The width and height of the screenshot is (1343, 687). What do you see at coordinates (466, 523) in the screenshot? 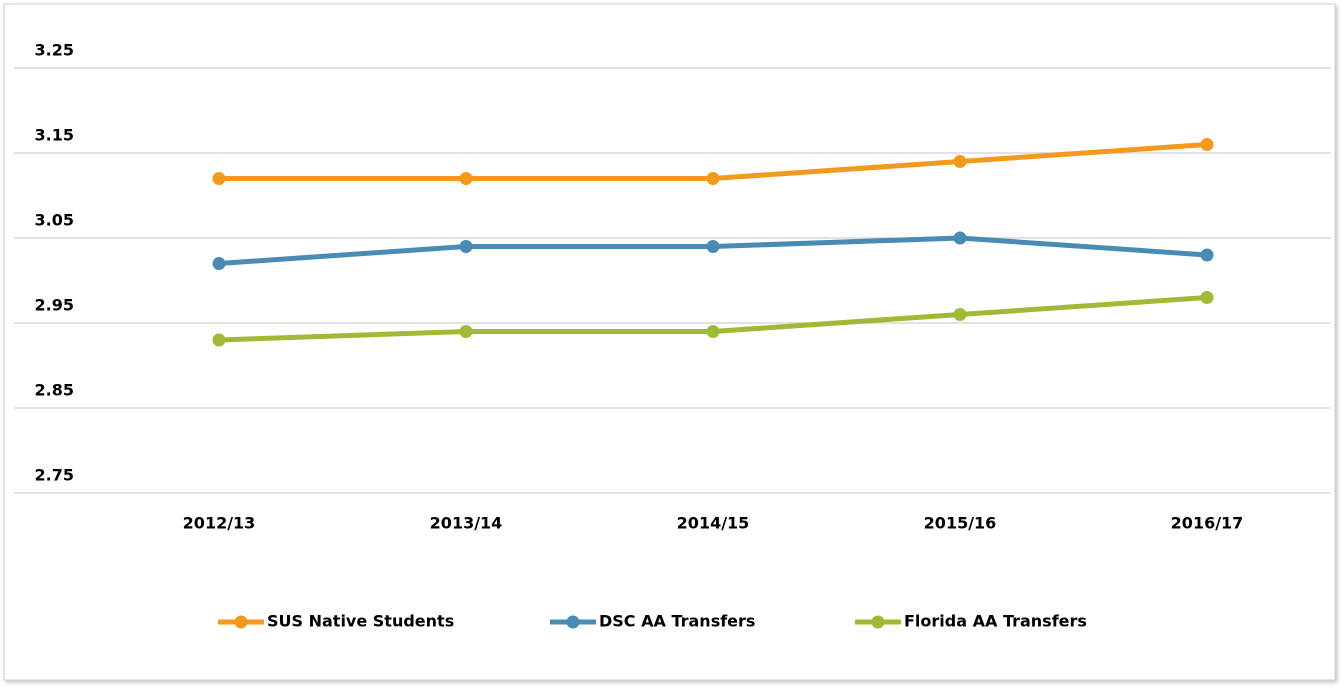
I see `x-tick-label: 2013/14` at bounding box center [466, 523].